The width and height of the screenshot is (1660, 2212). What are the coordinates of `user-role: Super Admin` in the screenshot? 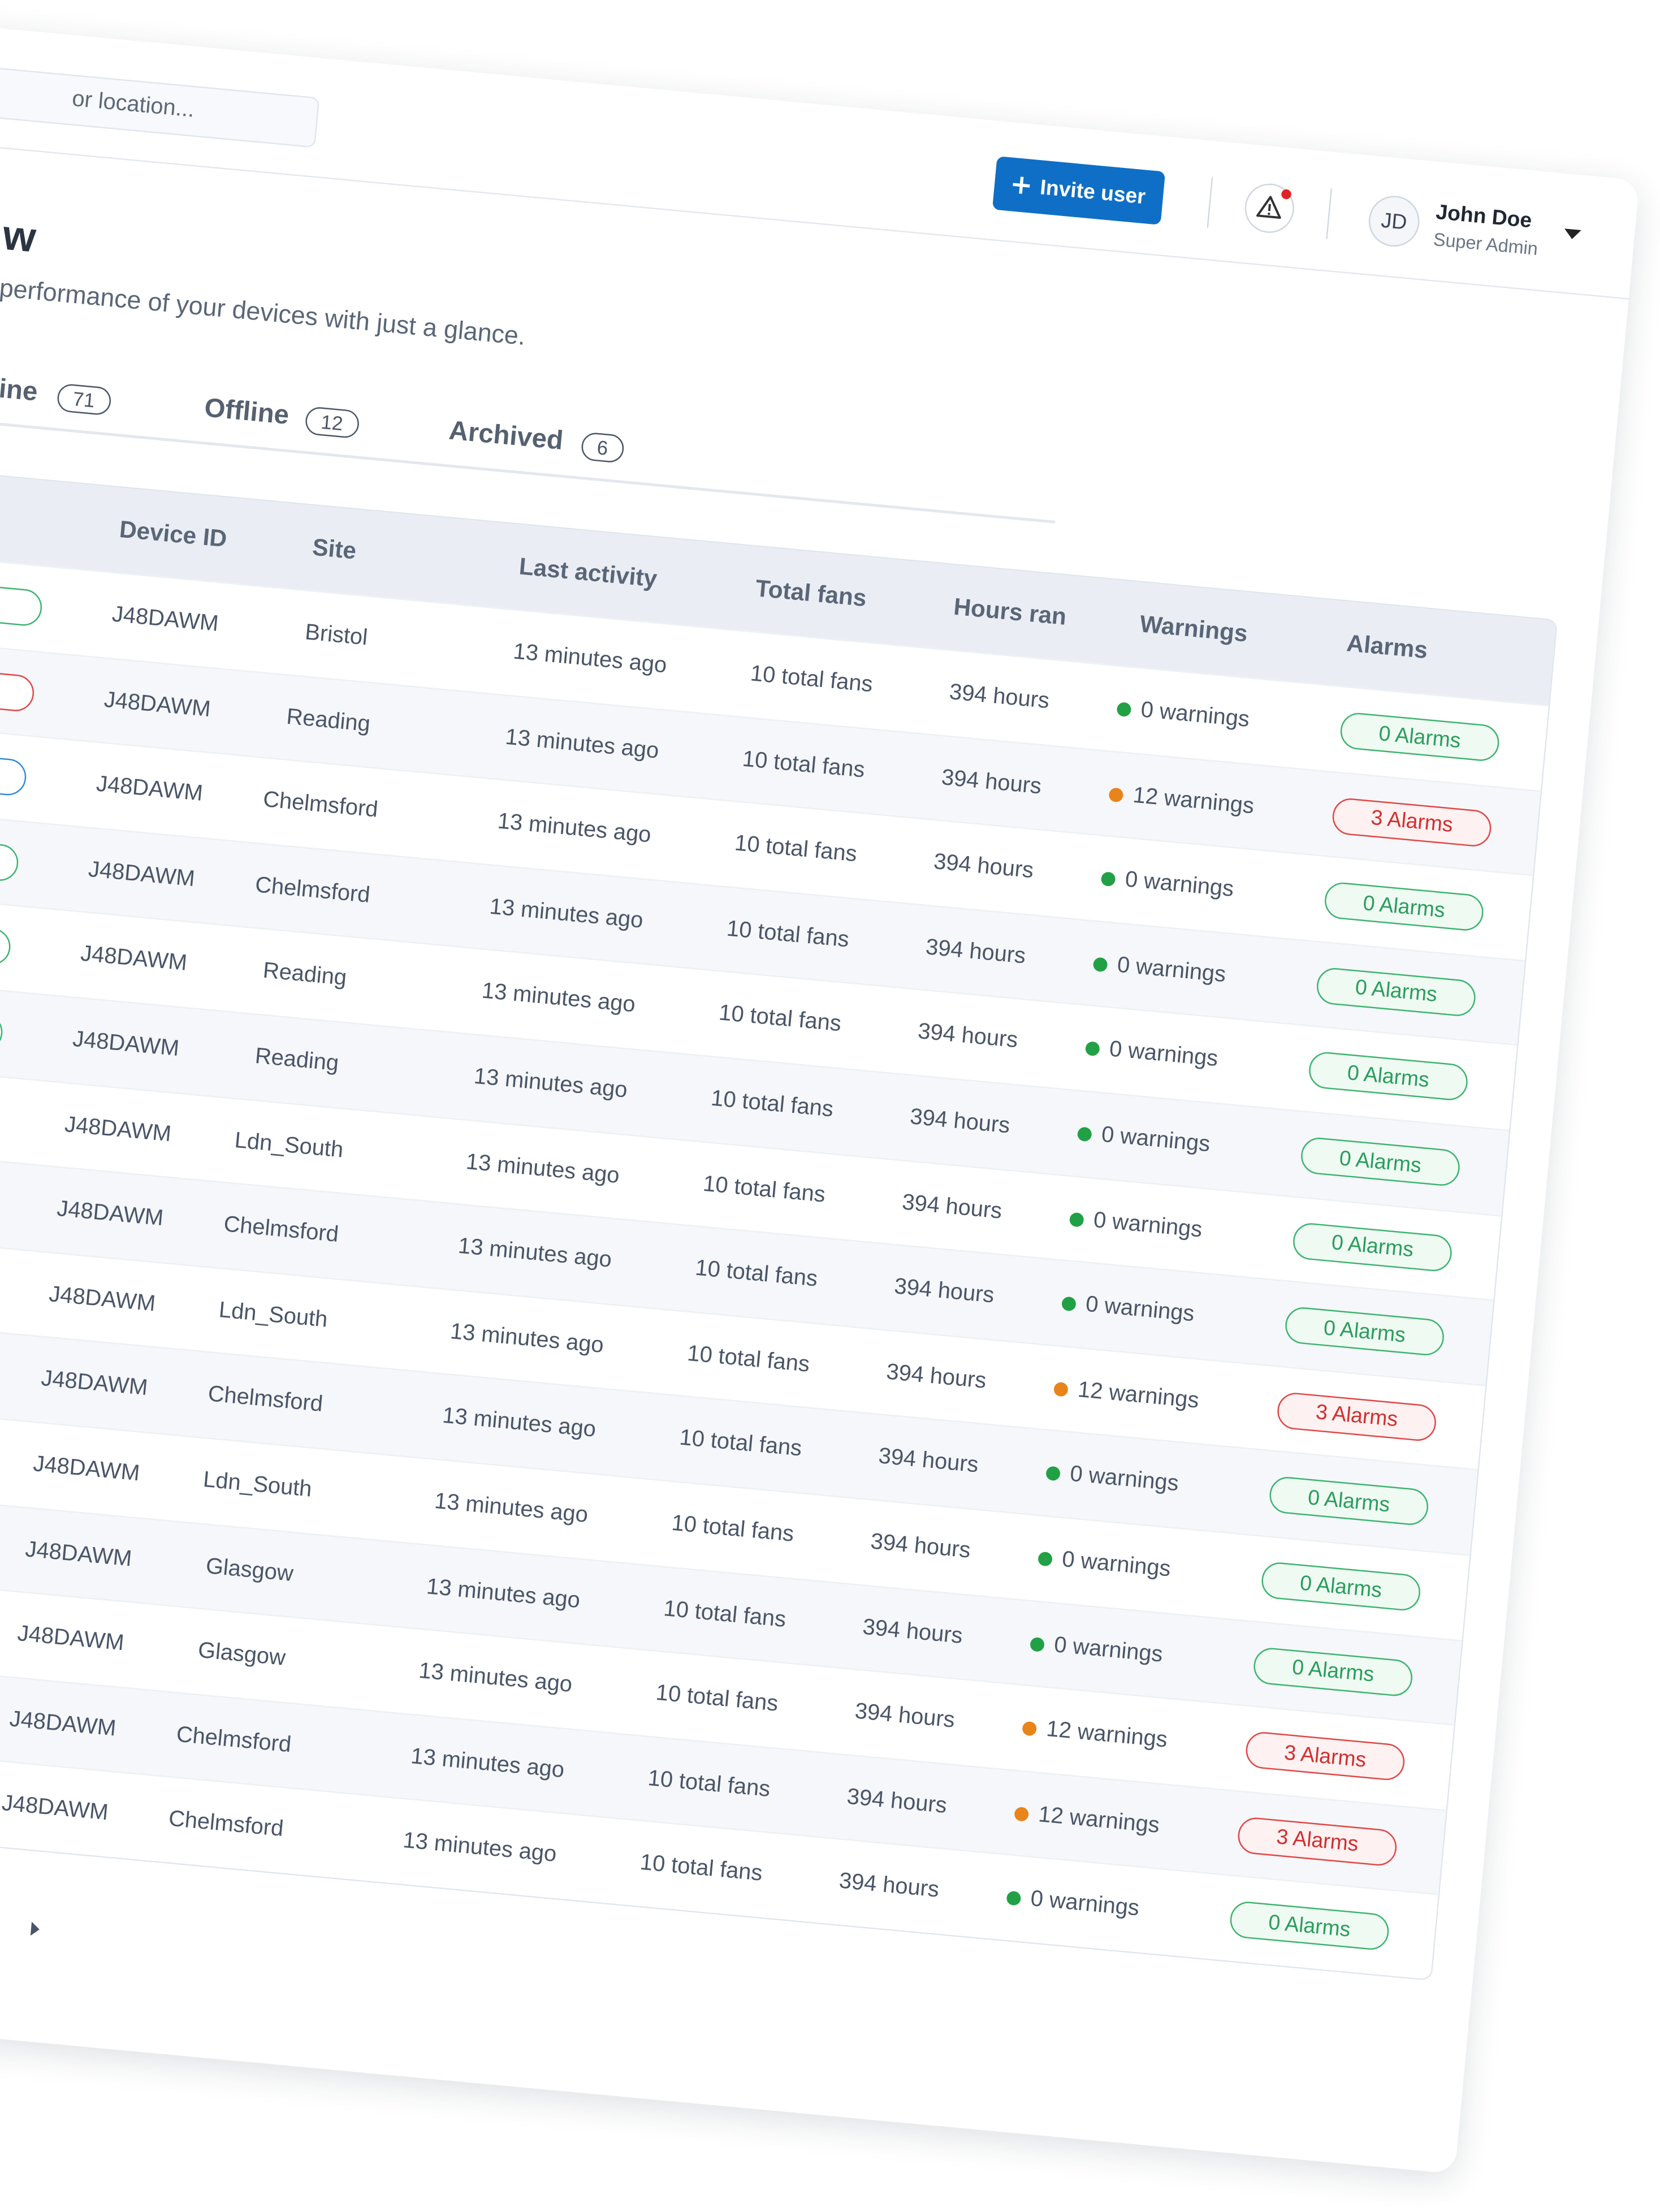 It's located at (1485, 244).